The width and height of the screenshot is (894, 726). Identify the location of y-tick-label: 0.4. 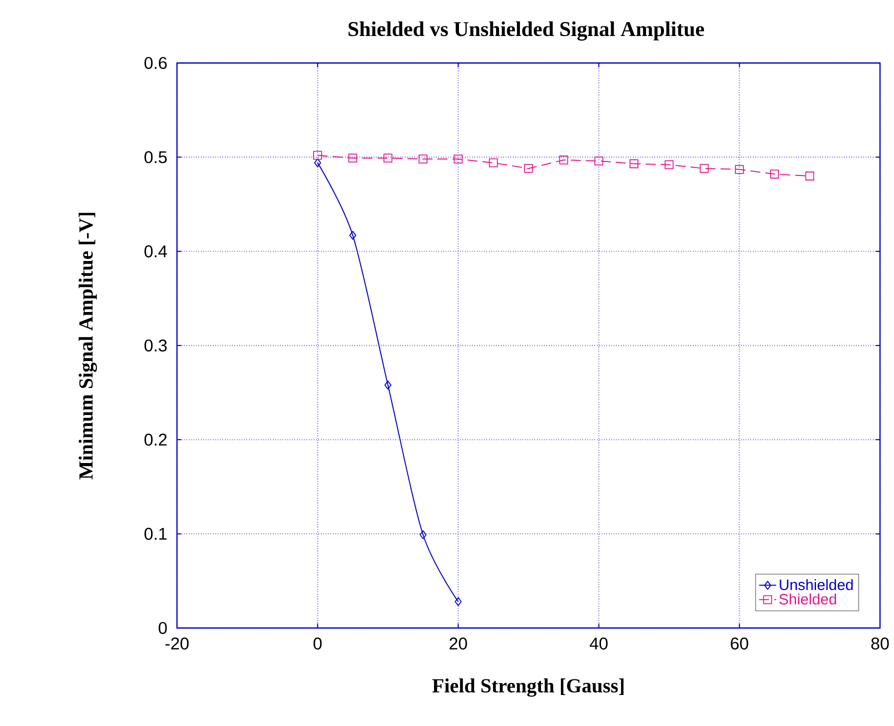
(155, 251).